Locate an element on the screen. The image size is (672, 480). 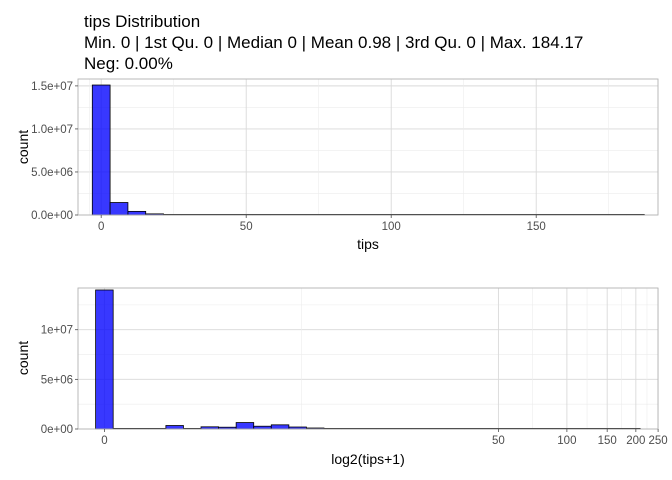
chart-title: tips Distribution is located at coordinates (142, 21).